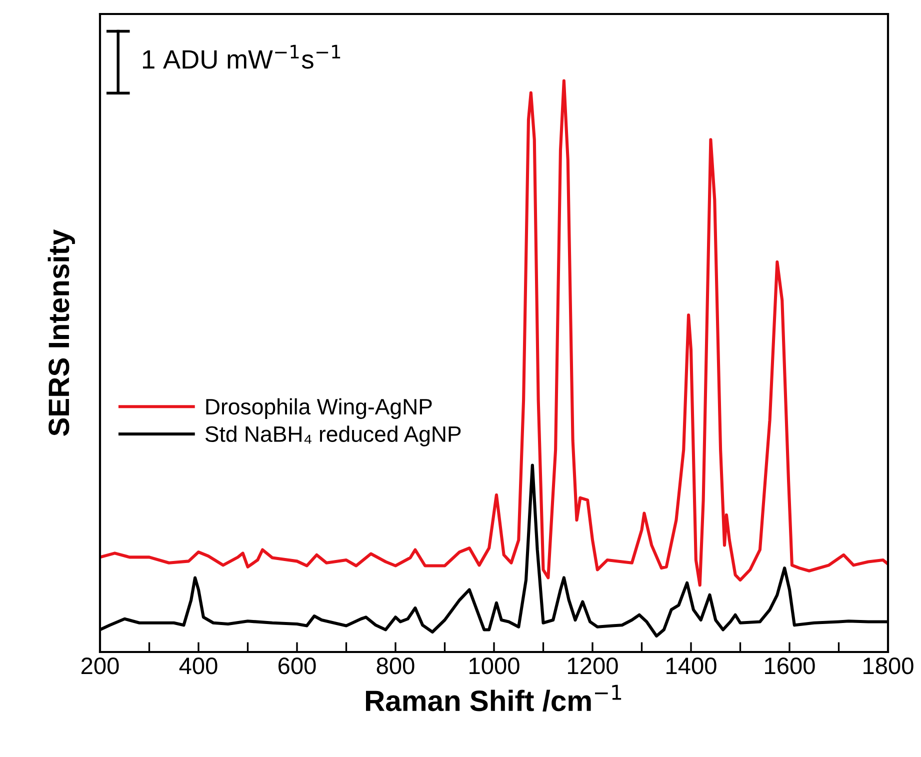 This screenshot has width=921, height=757. Describe the element at coordinates (691, 665) in the screenshot. I see `x-tick-label: 1400` at that location.